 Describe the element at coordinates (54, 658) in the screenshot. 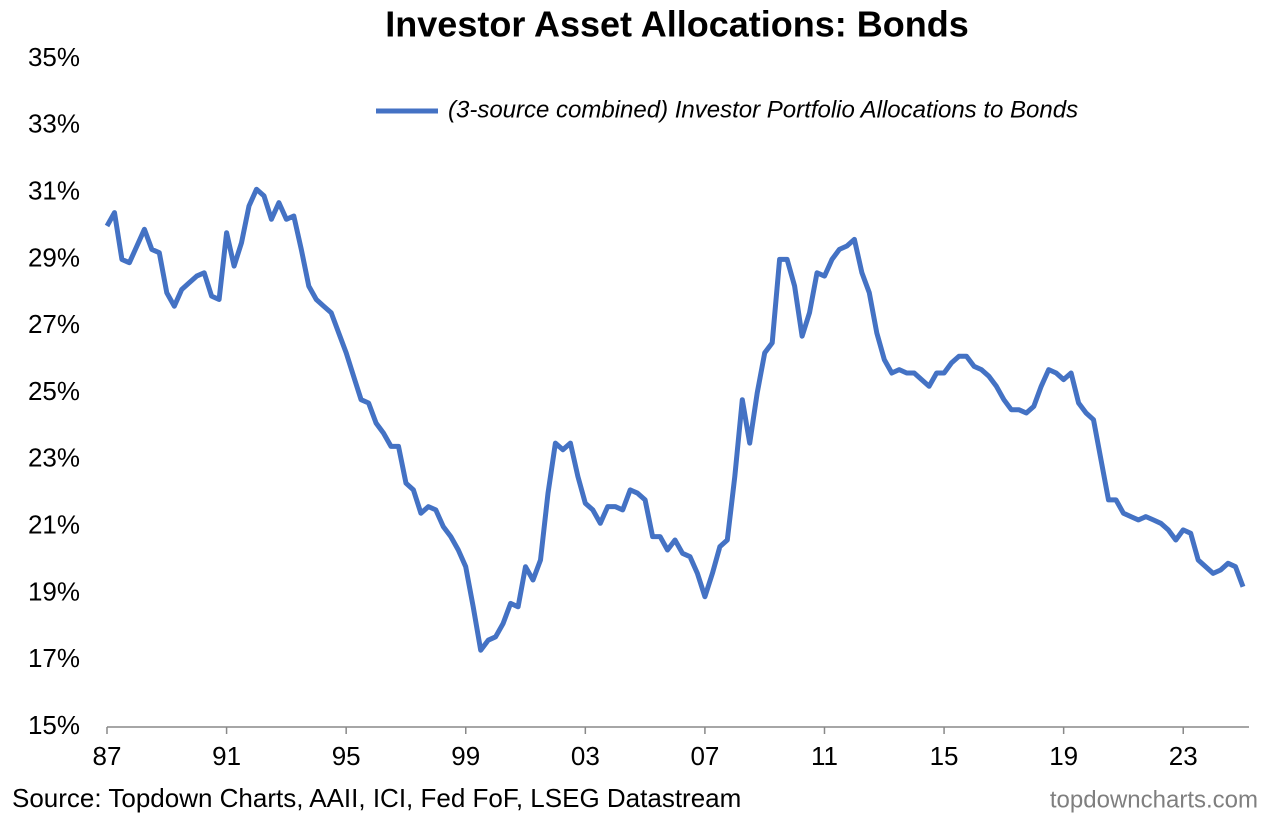

I see `y-tick-label: 17%` at that location.